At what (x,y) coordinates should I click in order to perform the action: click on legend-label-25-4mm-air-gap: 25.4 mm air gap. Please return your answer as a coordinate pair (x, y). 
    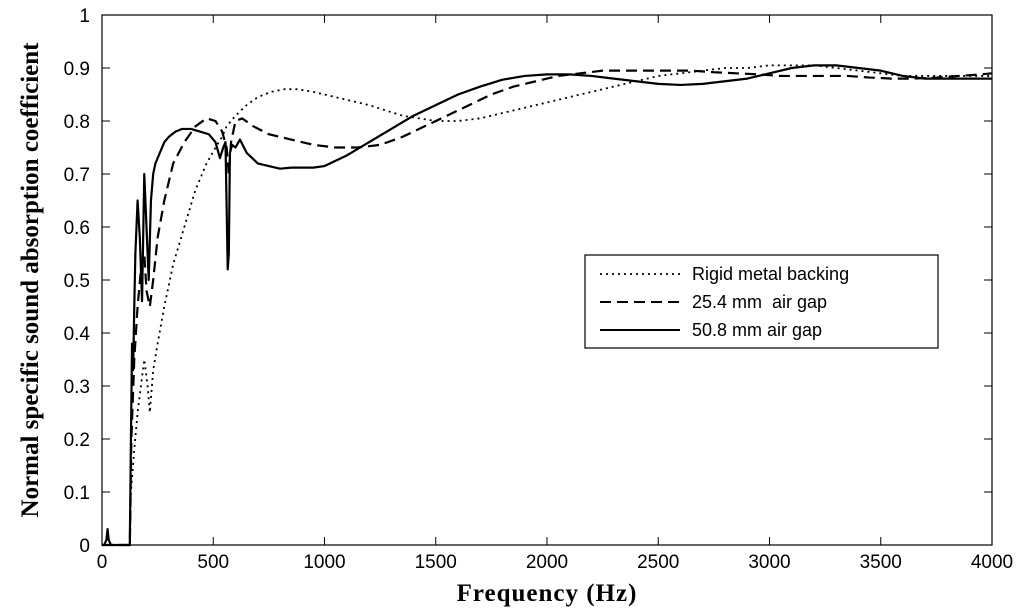
    Looking at the image, I should click on (759, 302).